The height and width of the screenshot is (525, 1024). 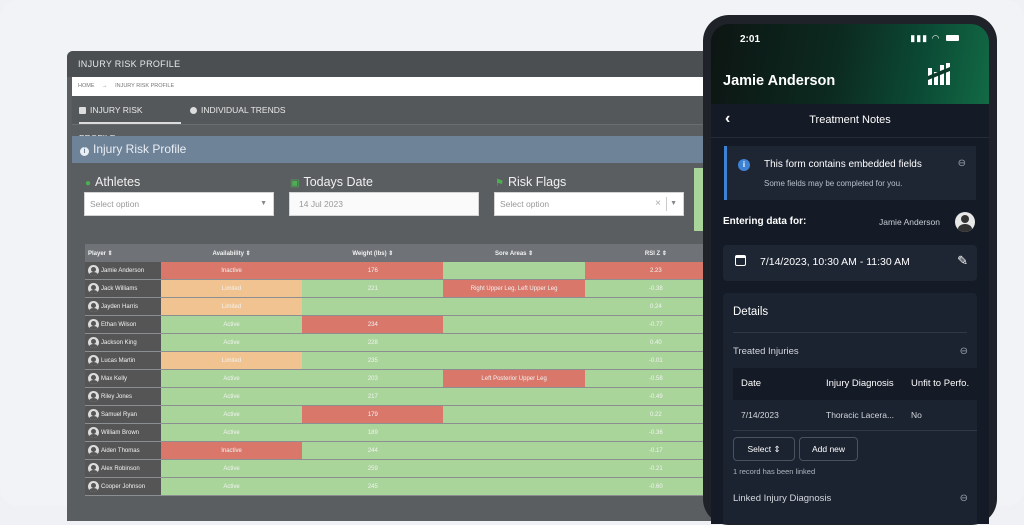 What do you see at coordinates (850, 121) in the screenshot?
I see `nav-bar: ‹ Treatment Notes` at bounding box center [850, 121].